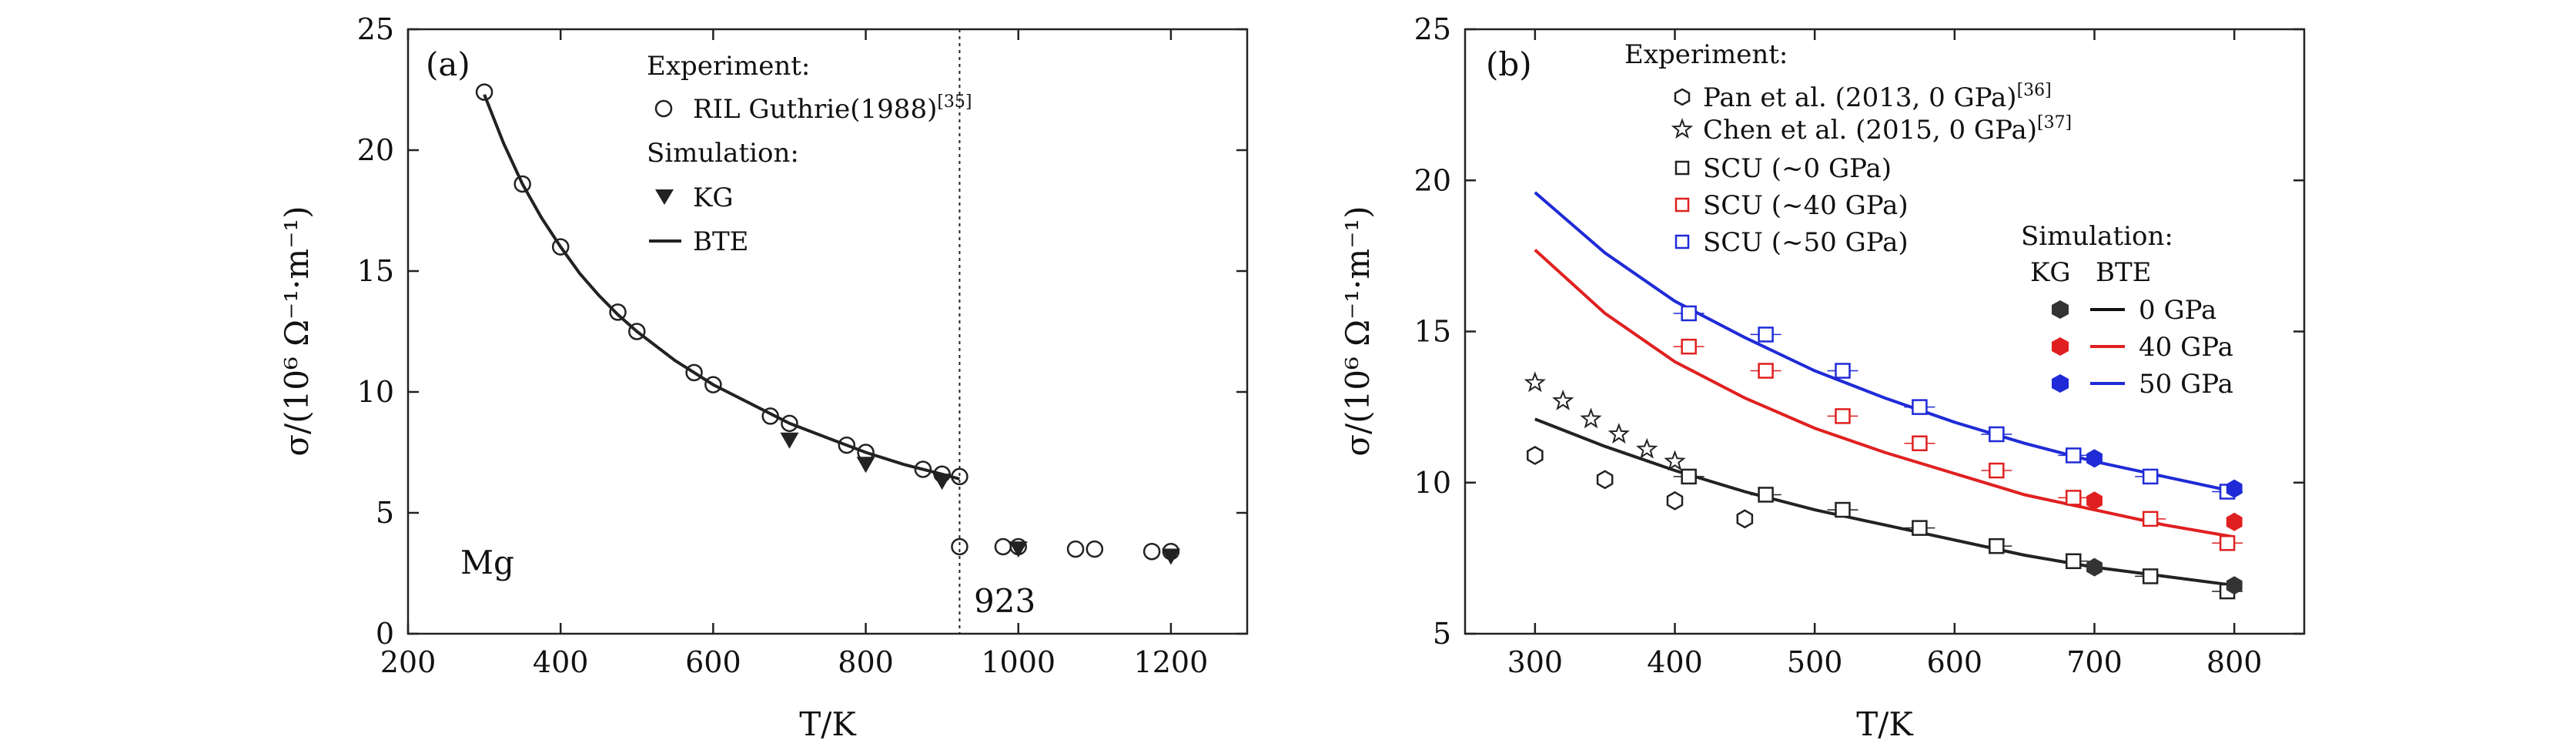 Image resolution: width=2576 pixels, height=750 pixels. Describe the element at coordinates (2061, 346) in the screenshot. I see `legend-b-kg40-marker` at that location.